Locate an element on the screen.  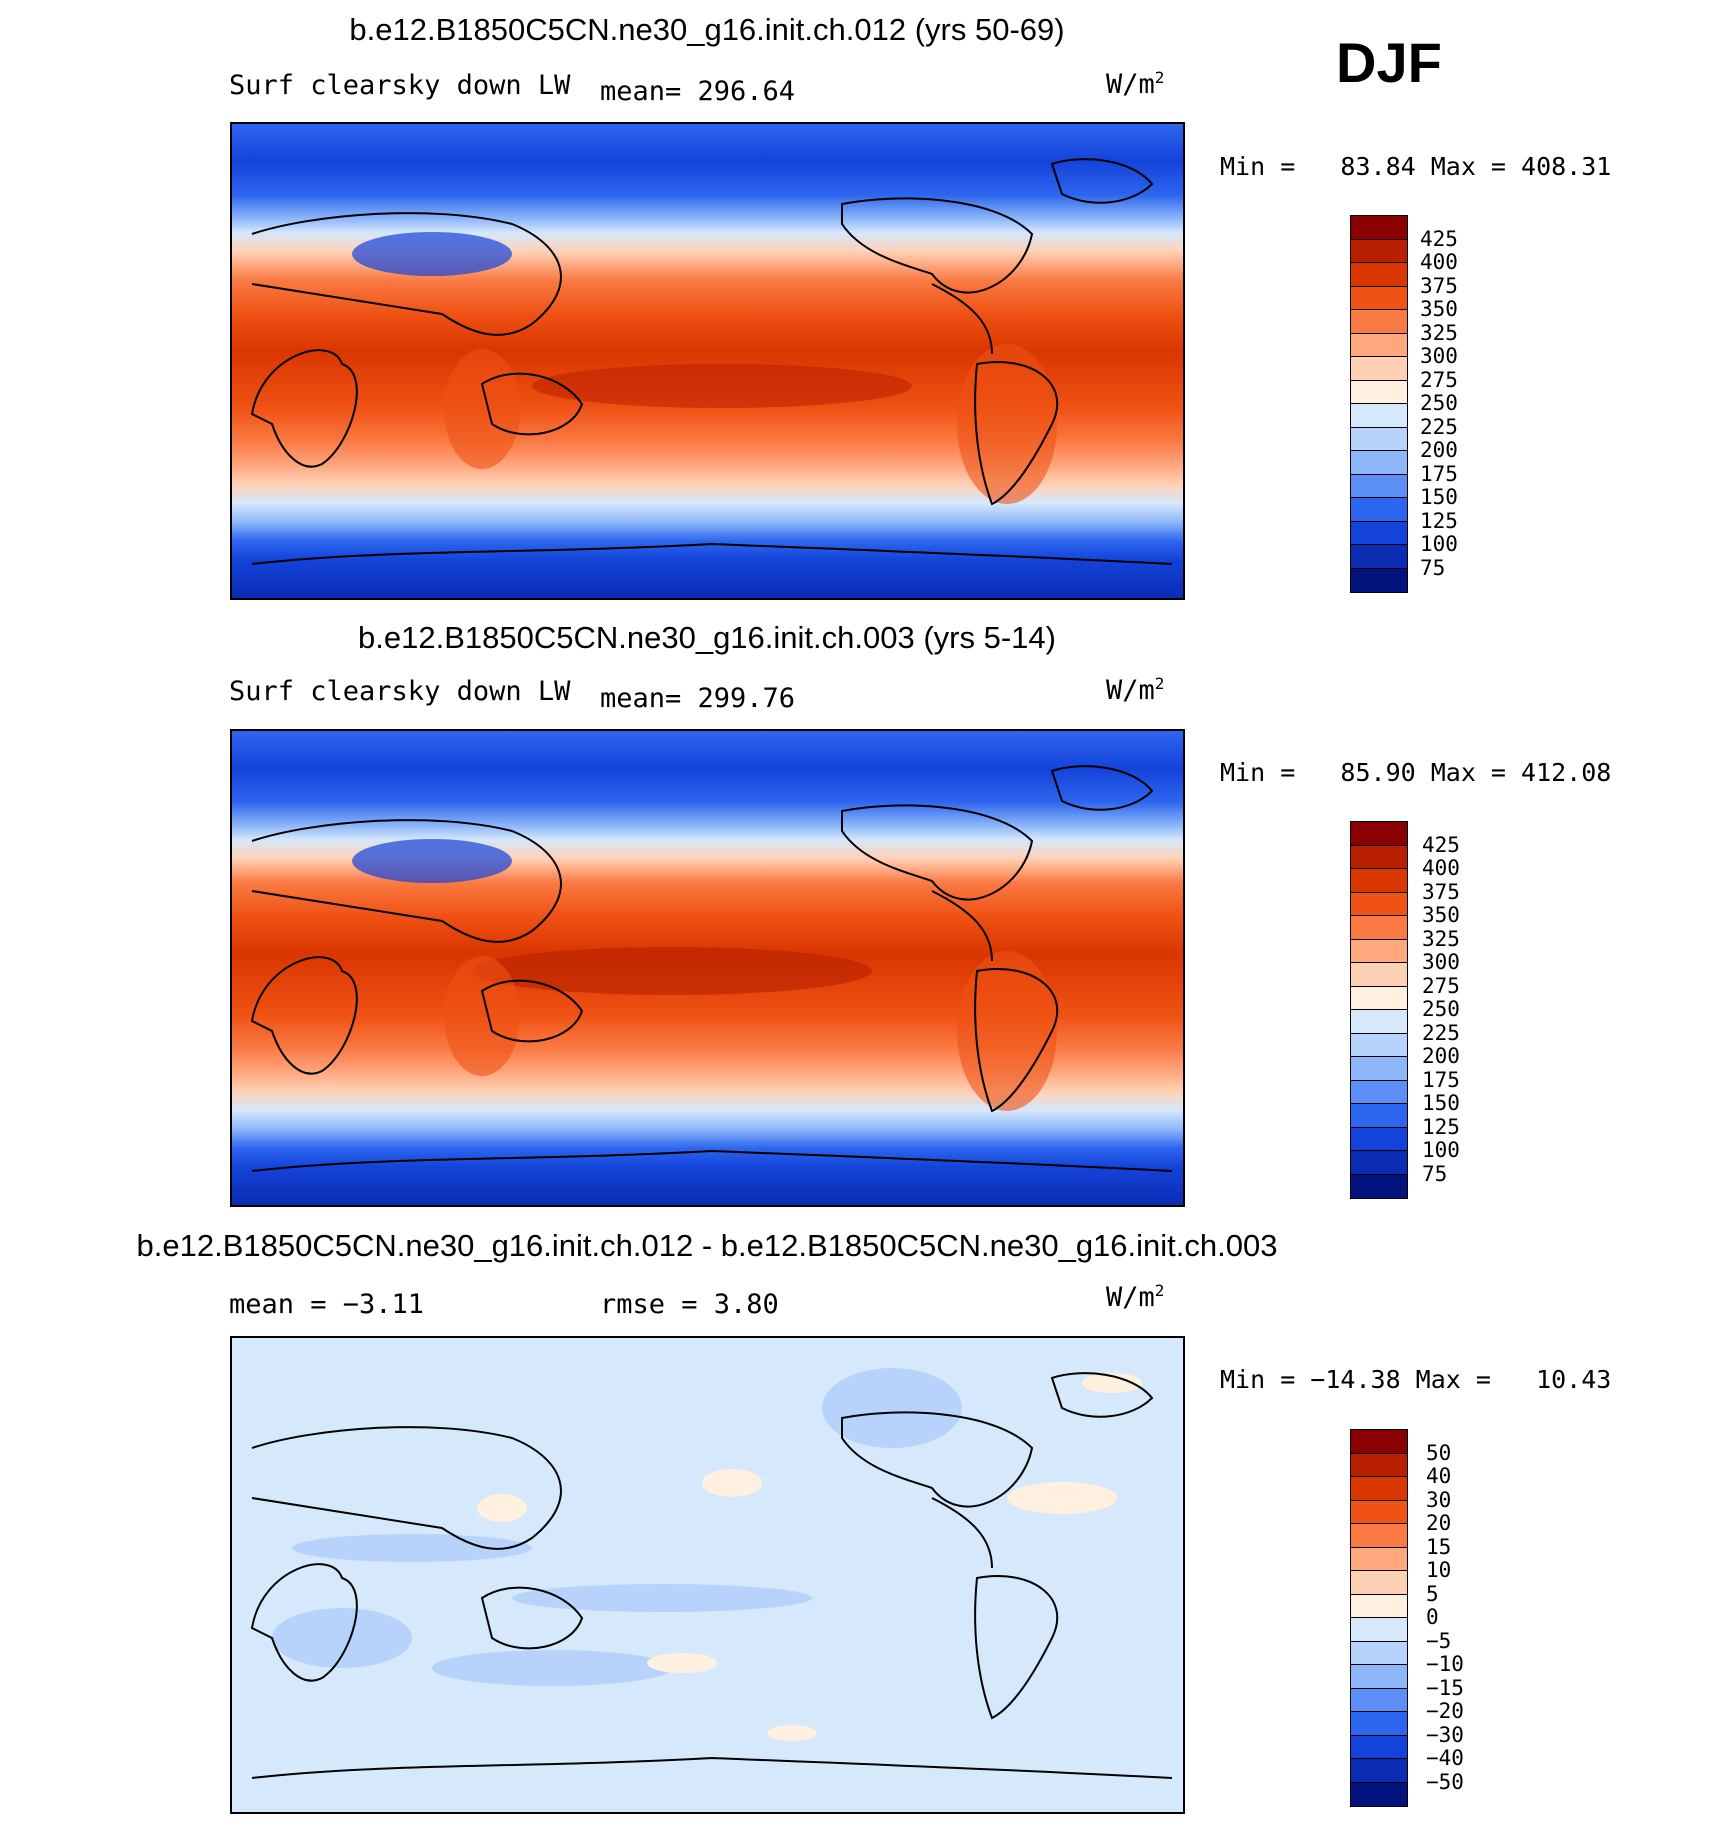
colorbar-tick-label: 50 is located at coordinates (1439, 1452).